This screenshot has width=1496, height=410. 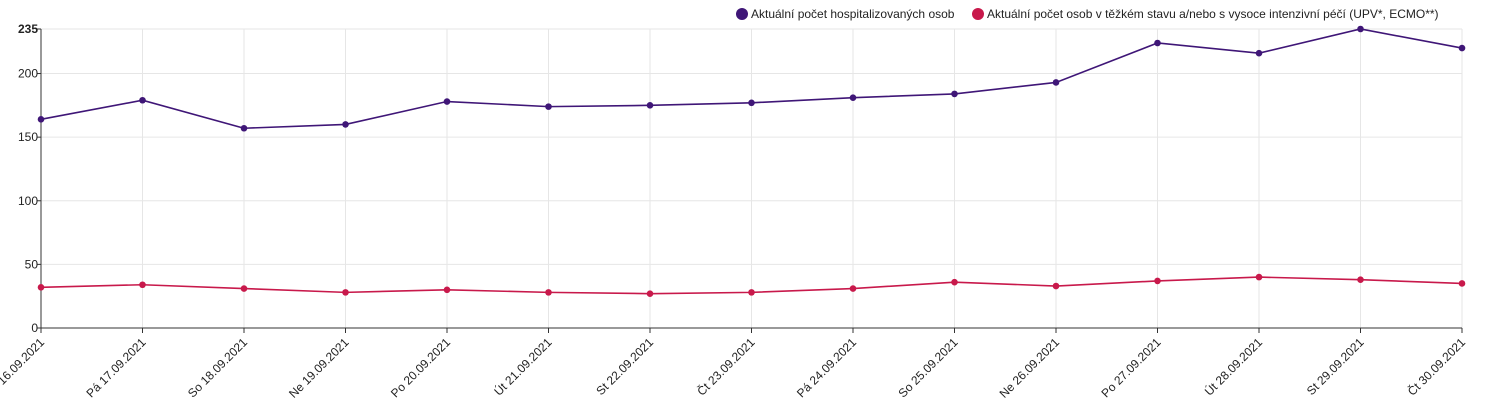 What do you see at coordinates (1436, 366) in the screenshot?
I see `x-tick-label: Čt 30.09.2021` at bounding box center [1436, 366].